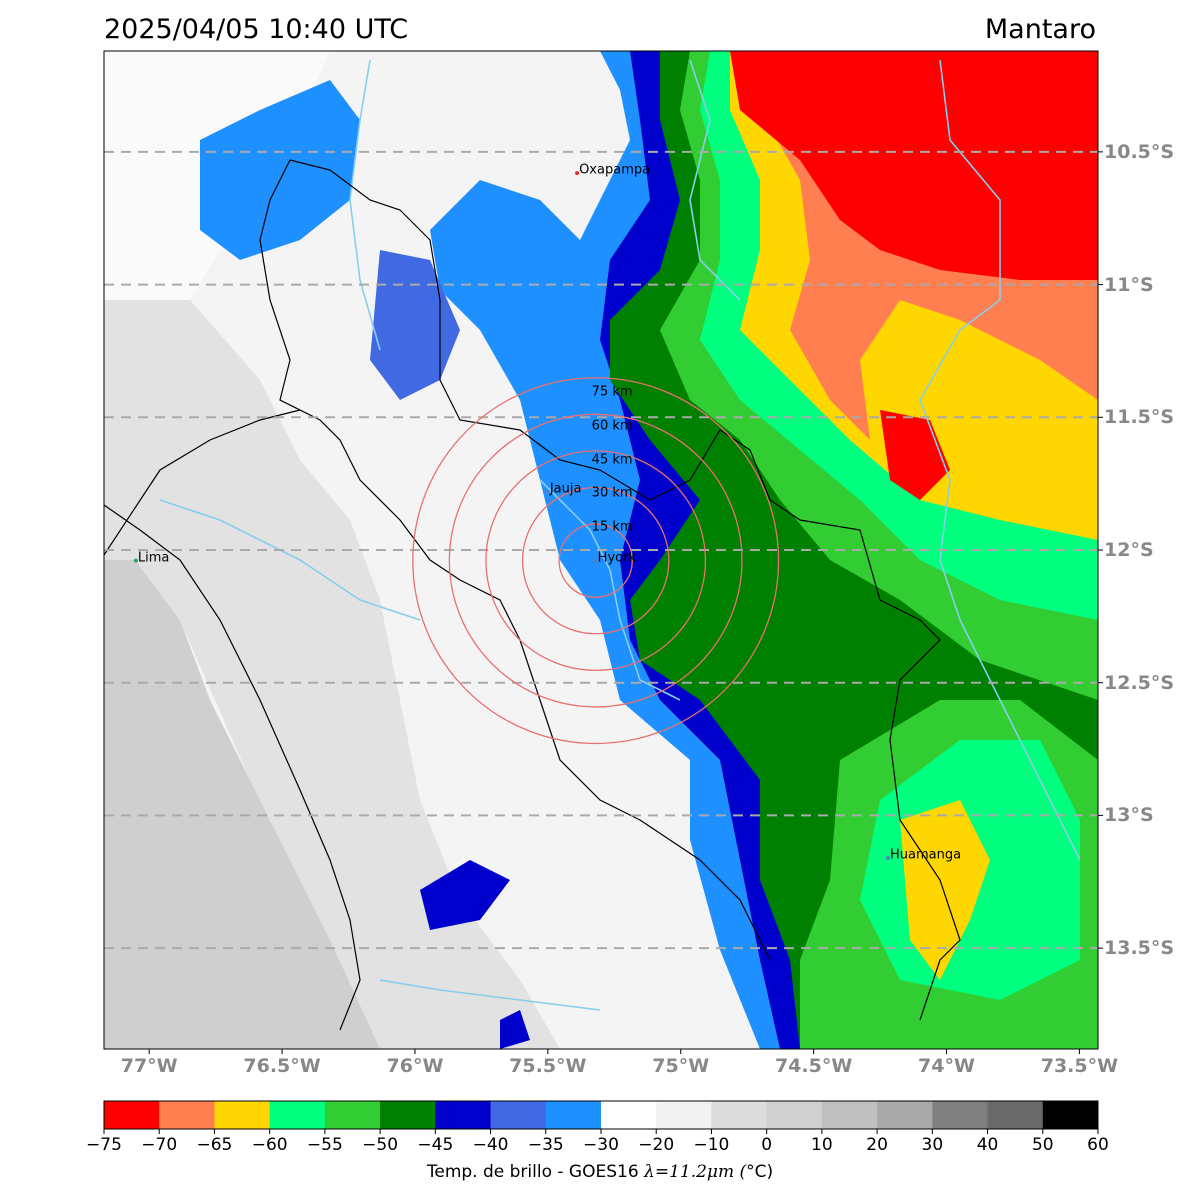 The width and height of the screenshot is (1200, 1200). I want to click on range-ring-label: 15 km, so click(612, 527).